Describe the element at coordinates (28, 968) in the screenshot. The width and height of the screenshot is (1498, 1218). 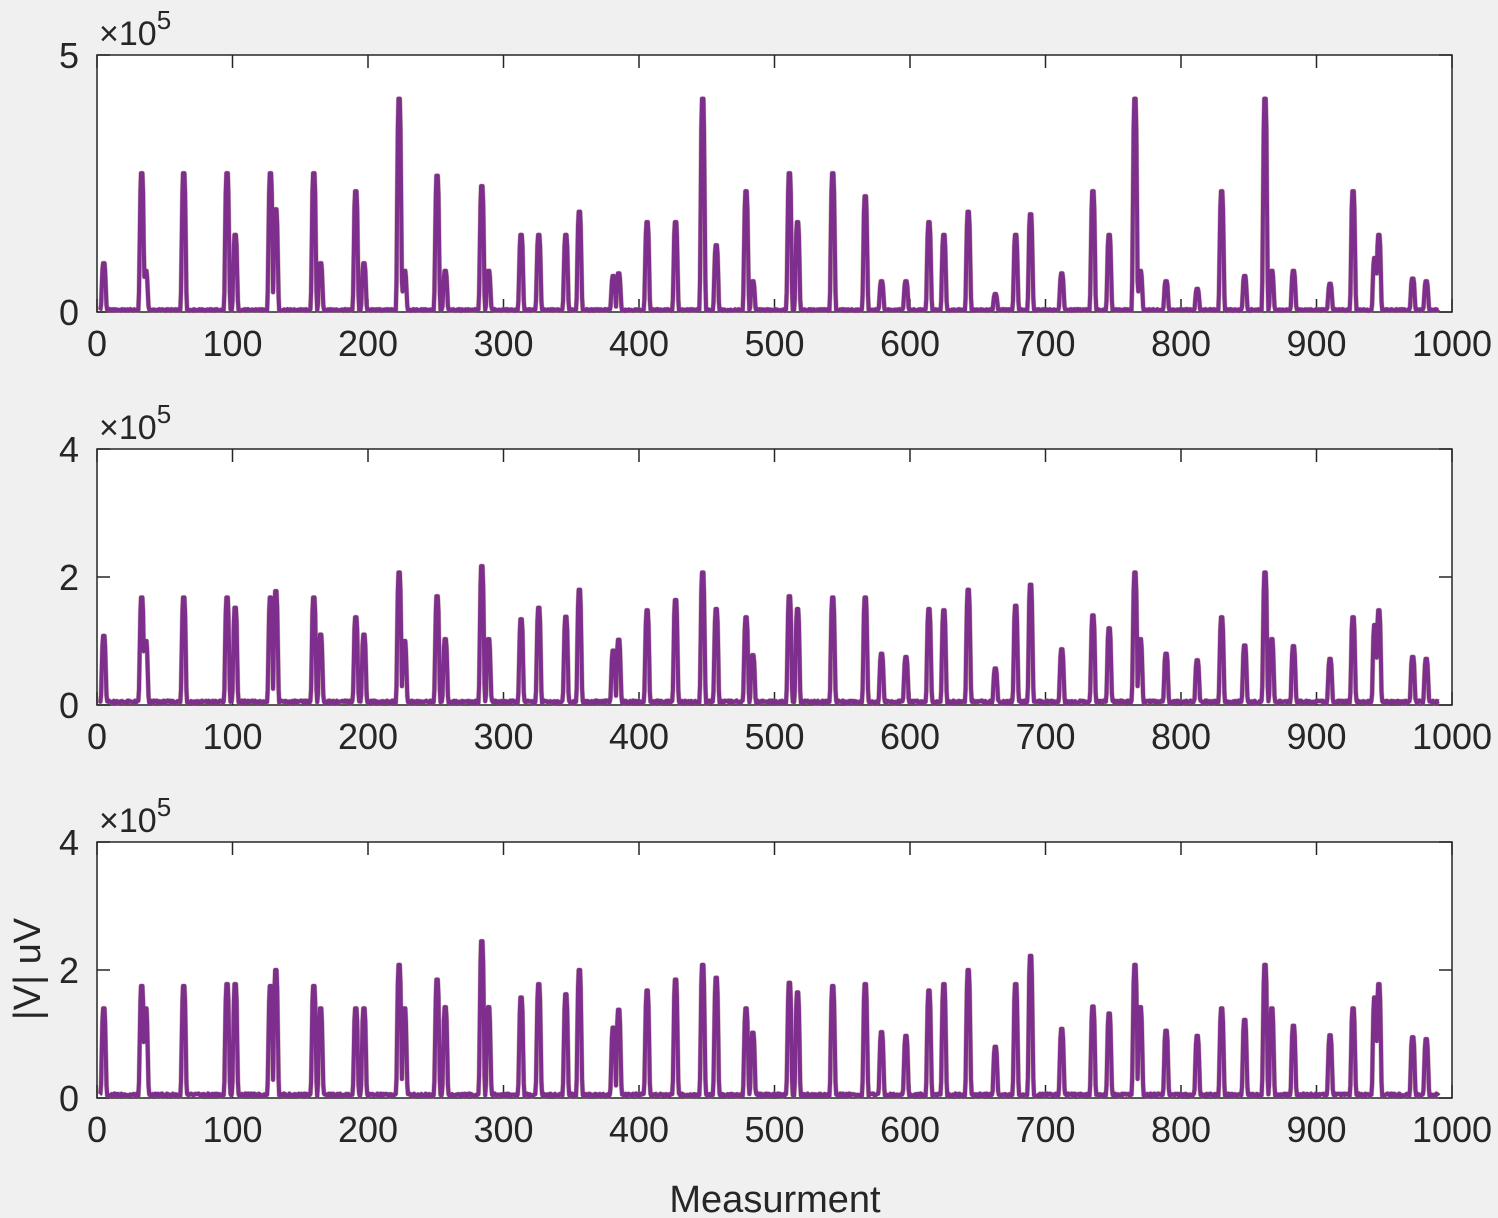
I see `y-axis-label: |V| uV` at that location.